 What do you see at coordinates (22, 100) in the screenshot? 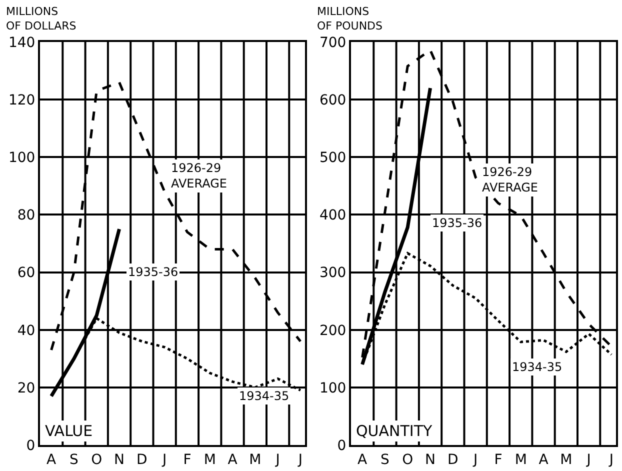
I see `y-tick-label: 120` at bounding box center [22, 100].